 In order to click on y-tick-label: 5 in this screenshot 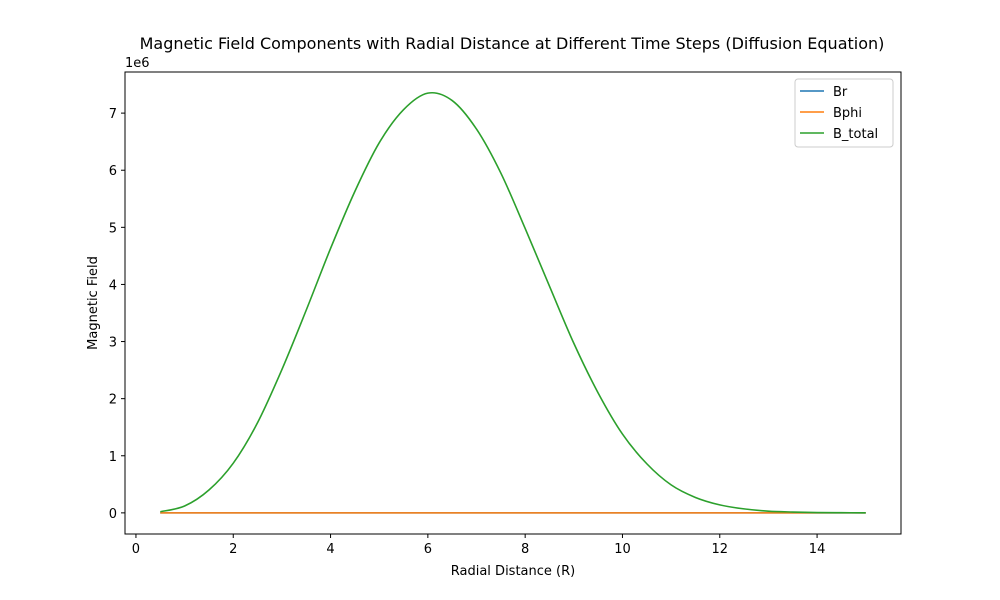, I will do `click(113, 228)`.